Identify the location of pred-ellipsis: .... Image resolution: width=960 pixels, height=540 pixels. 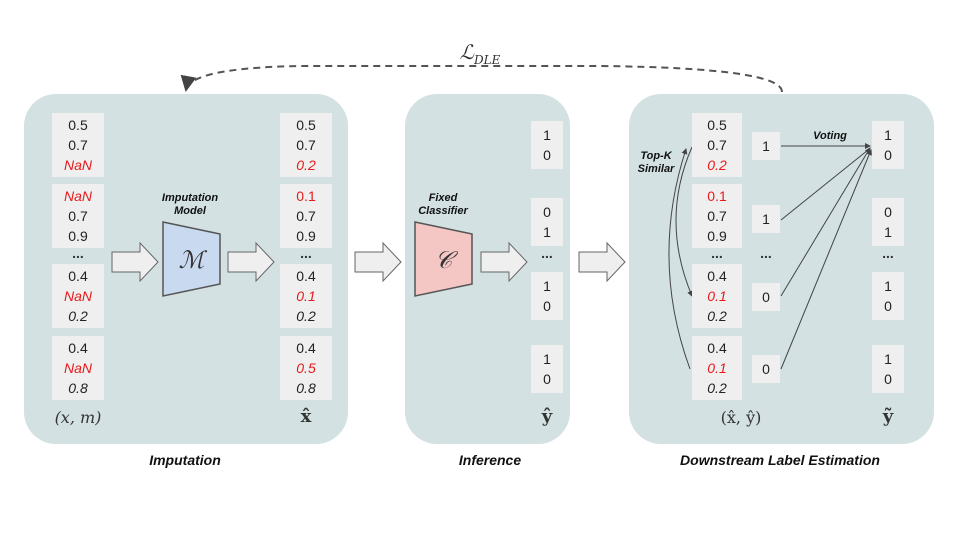
(547, 253).